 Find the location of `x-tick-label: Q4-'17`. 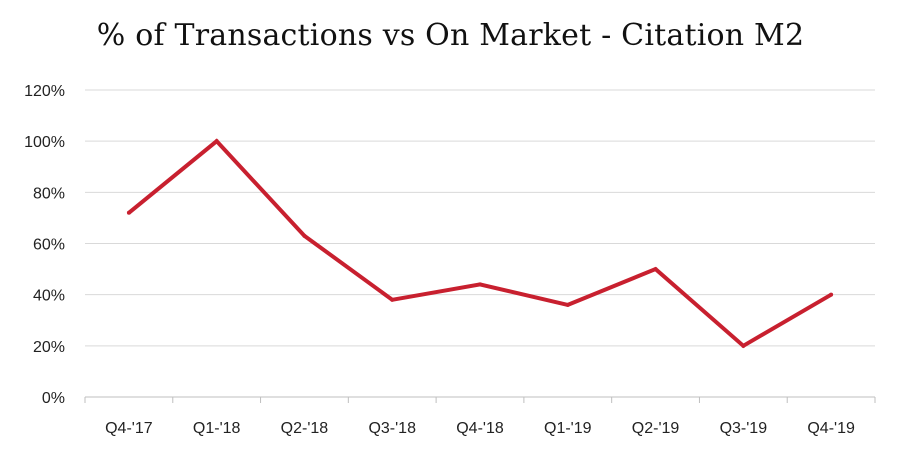

x-tick-label: Q4-'17 is located at coordinates (129, 428).